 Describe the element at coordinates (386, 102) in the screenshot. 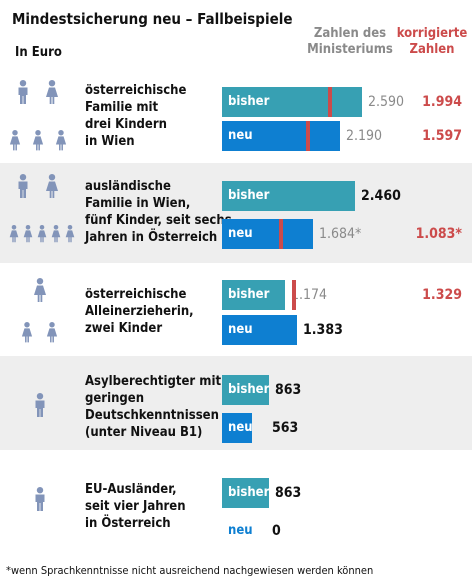

I see `bar-value: 2.590` at that location.